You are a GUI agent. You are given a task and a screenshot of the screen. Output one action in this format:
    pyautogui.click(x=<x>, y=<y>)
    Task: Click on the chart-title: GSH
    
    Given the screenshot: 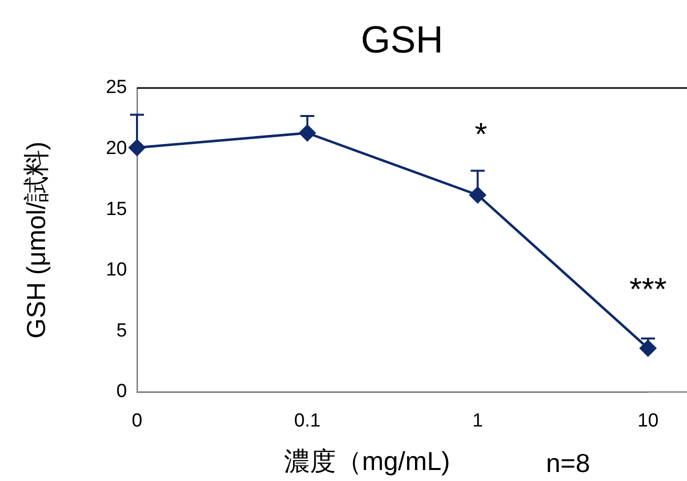 What is the action you would take?
    pyautogui.click(x=402, y=40)
    